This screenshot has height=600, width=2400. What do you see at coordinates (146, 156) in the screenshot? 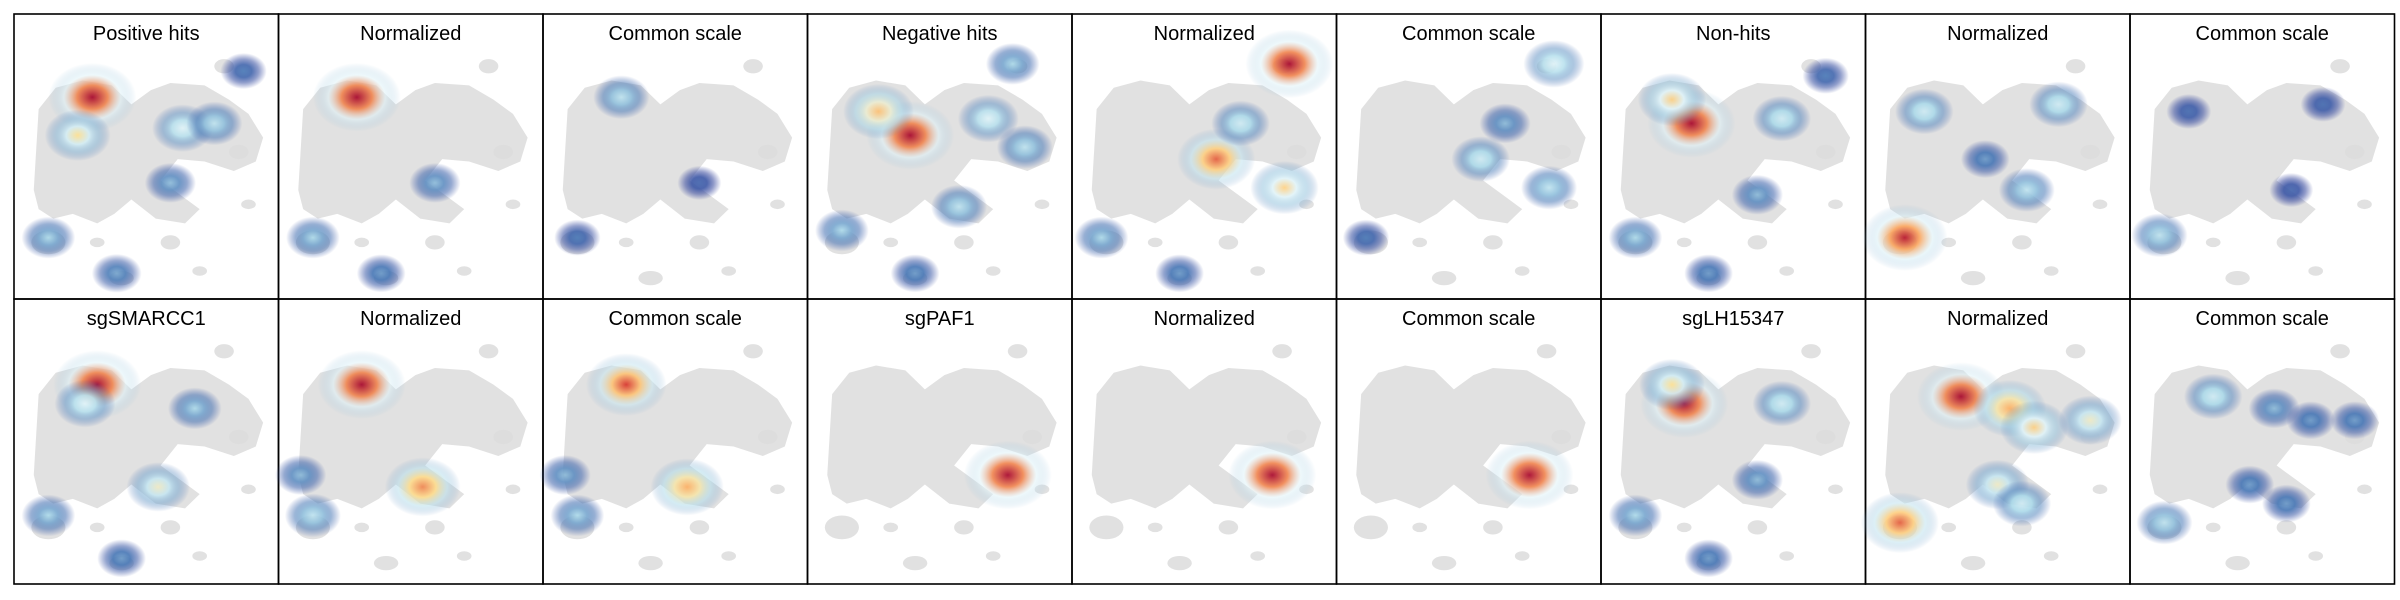
I see `panel: Positive hits` at bounding box center [146, 156].